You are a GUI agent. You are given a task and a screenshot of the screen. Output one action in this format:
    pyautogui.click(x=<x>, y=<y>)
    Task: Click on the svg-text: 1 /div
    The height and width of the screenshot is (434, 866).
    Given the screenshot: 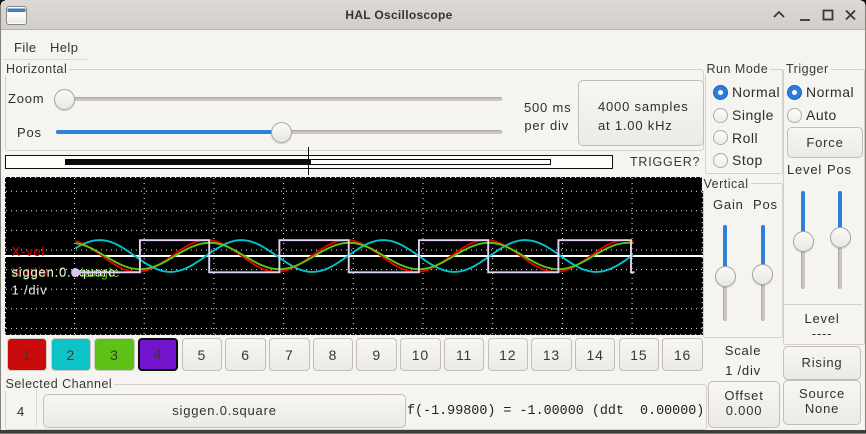 What is the action you would take?
    pyautogui.click(x=29, y=289)
    